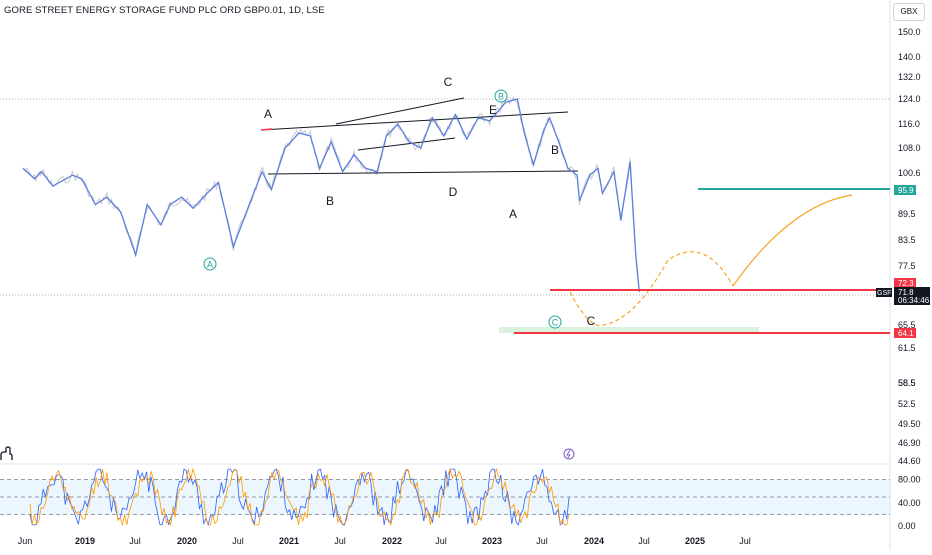 The image size is (932, 555). I want to click on time-label-14: Jul, so click(745, 541).